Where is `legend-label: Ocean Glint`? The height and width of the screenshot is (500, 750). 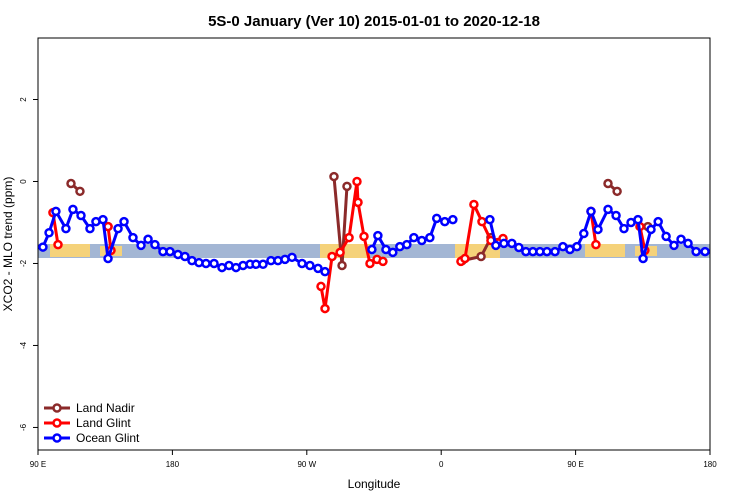 legend-label: Ocean Glint is located at coordinates (108, 438).